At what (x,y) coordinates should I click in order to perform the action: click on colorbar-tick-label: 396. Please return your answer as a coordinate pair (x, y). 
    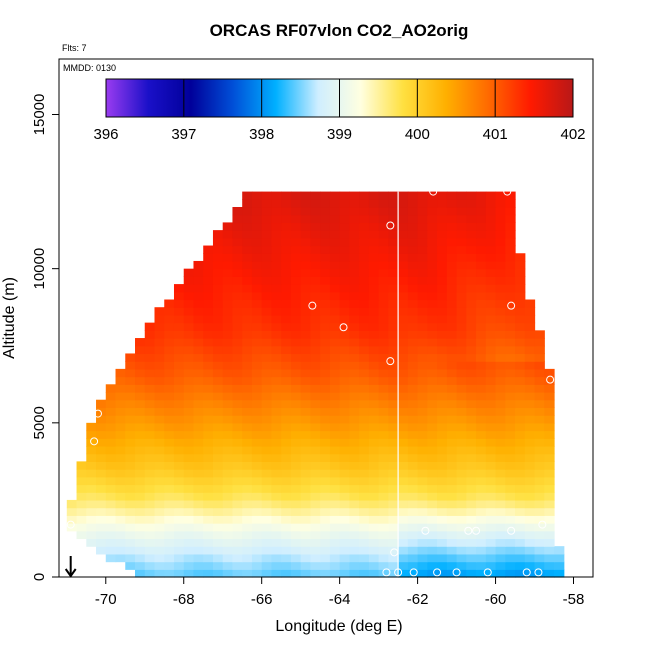
    Looking at the image, I should click on (105, 134).